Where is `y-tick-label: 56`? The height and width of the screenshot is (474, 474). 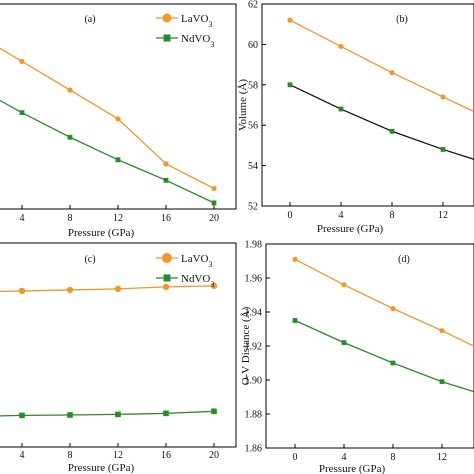
y-tick-label: 56 is located at coordinates (253, 126).